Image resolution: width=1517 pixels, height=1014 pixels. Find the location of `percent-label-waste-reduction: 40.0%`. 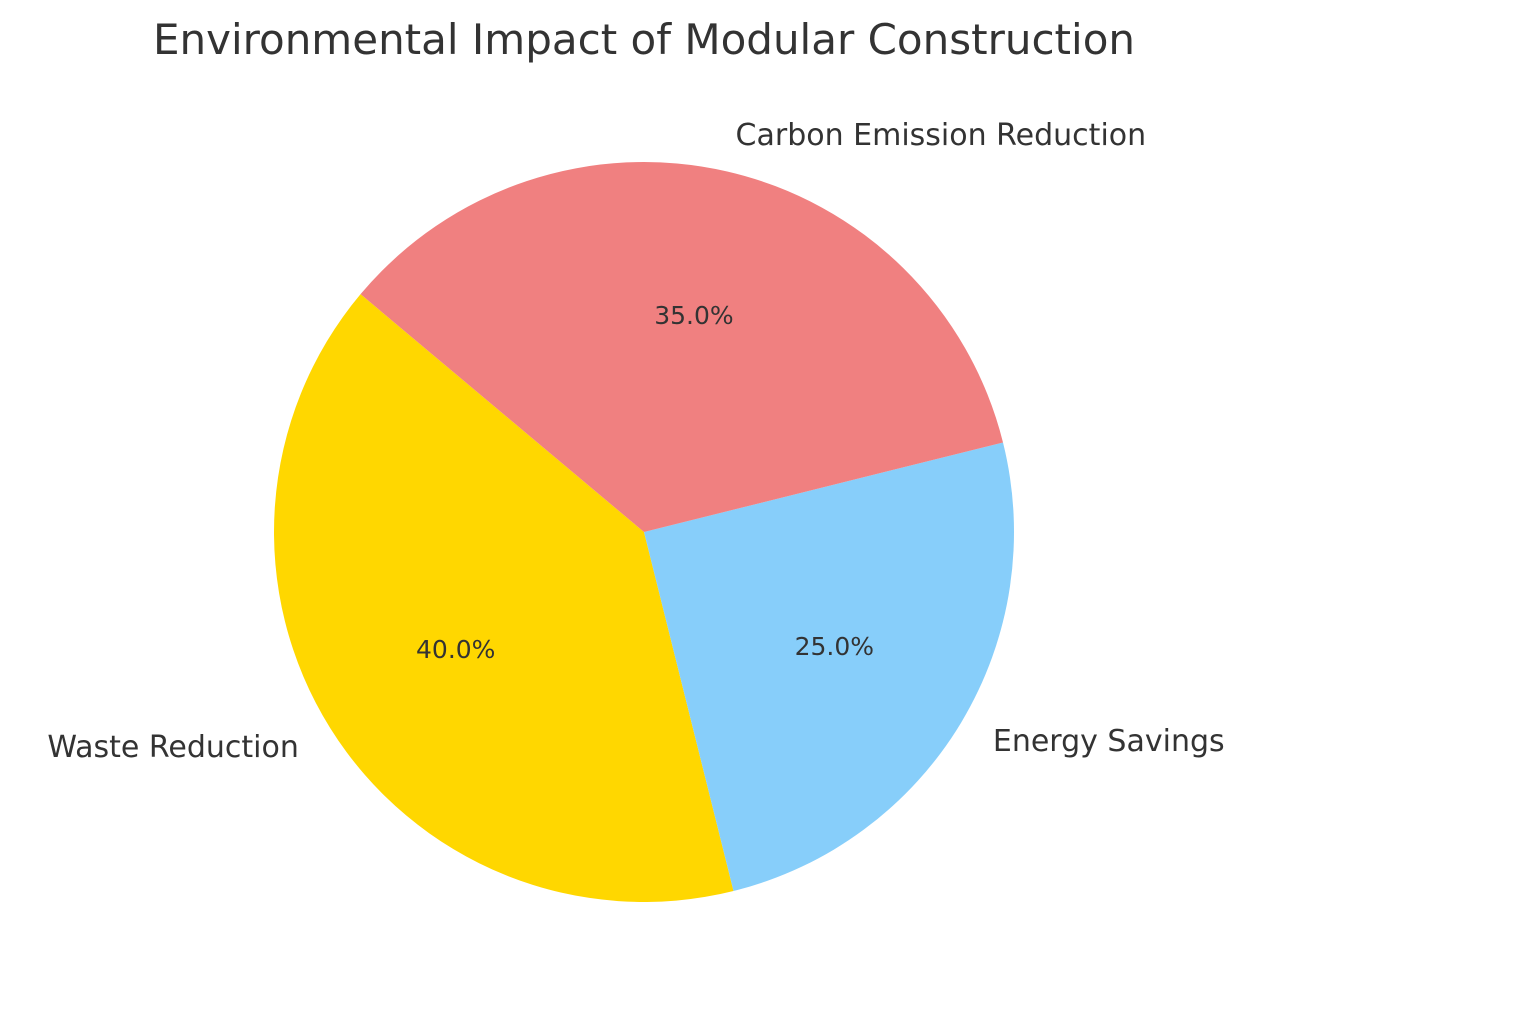

percent-label-waste-reduction: 40.0% is located at coordinates (455, 649).